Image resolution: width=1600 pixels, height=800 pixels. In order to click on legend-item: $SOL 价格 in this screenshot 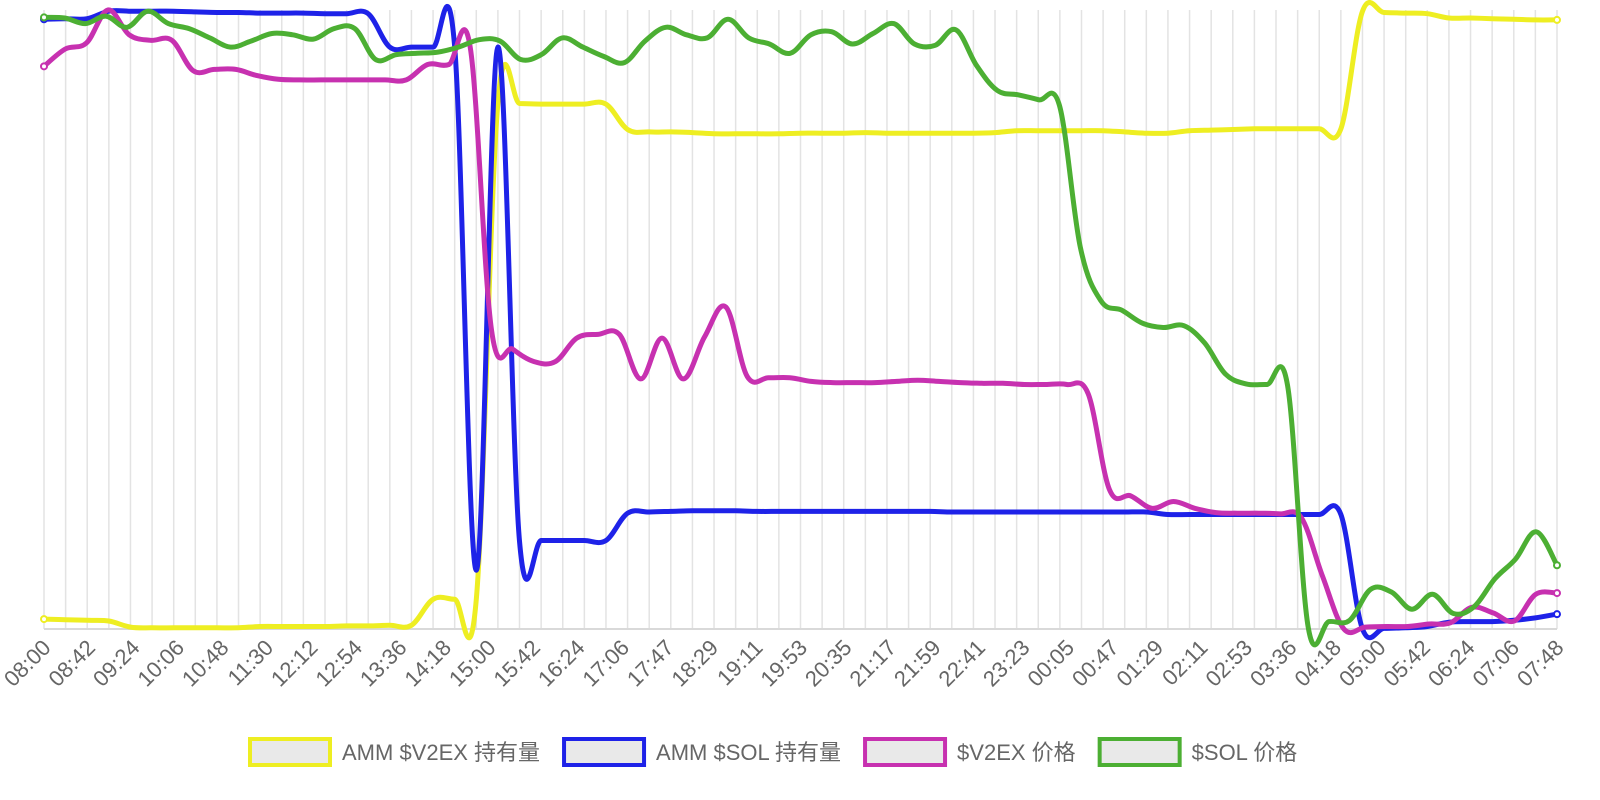, I will do `click(1197, 752)`.